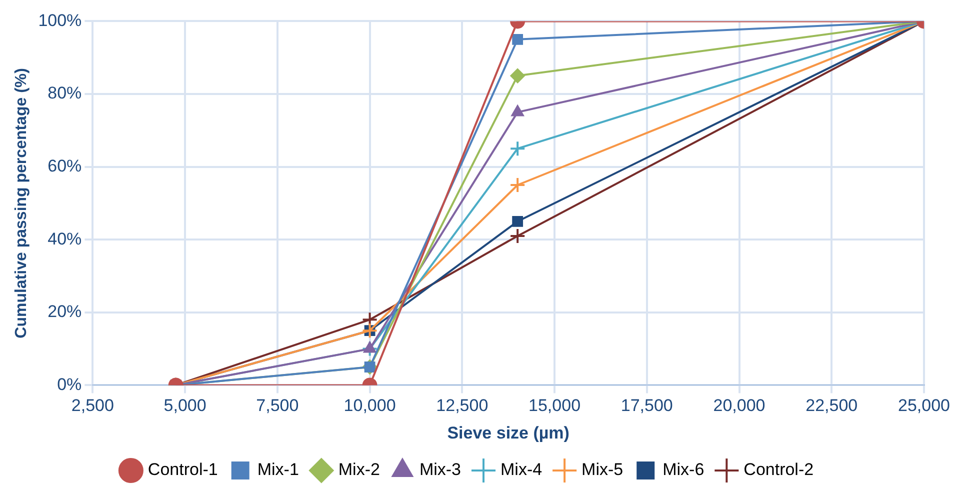 The image size is (961, 497). I want to click on legend-label: Control-2, so click(779, 470).